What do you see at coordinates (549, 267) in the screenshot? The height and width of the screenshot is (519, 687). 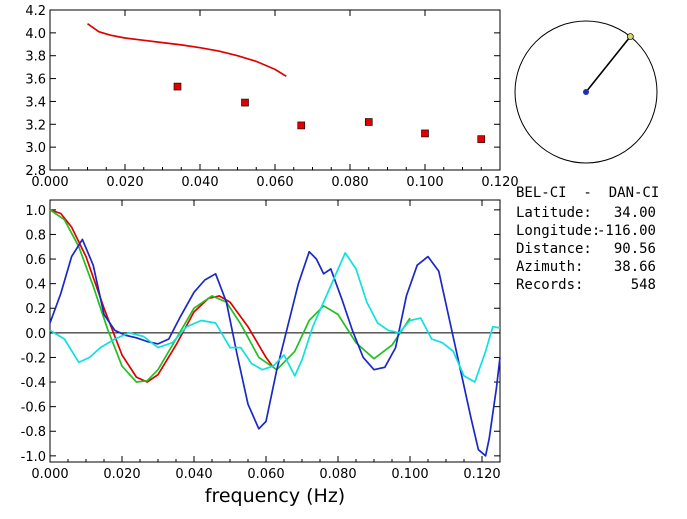 I see `info-label: Azimuth:` at bounding box center [549, 267].